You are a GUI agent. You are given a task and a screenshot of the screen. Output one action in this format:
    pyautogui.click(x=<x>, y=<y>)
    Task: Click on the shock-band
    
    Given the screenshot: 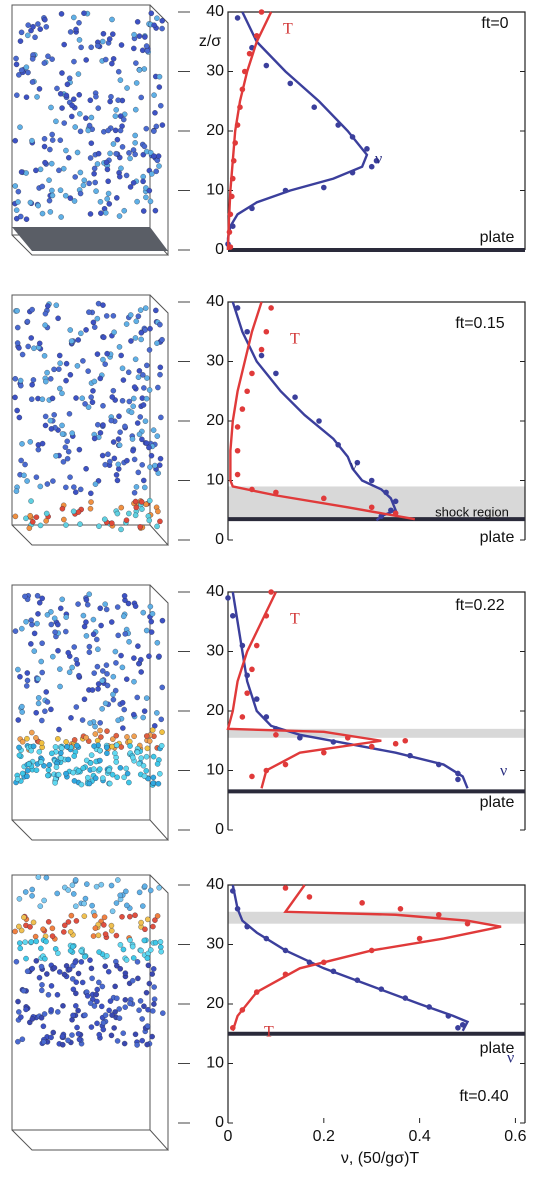 What is the action you would take?
    pyautogui.click(x=376, y=733)
    